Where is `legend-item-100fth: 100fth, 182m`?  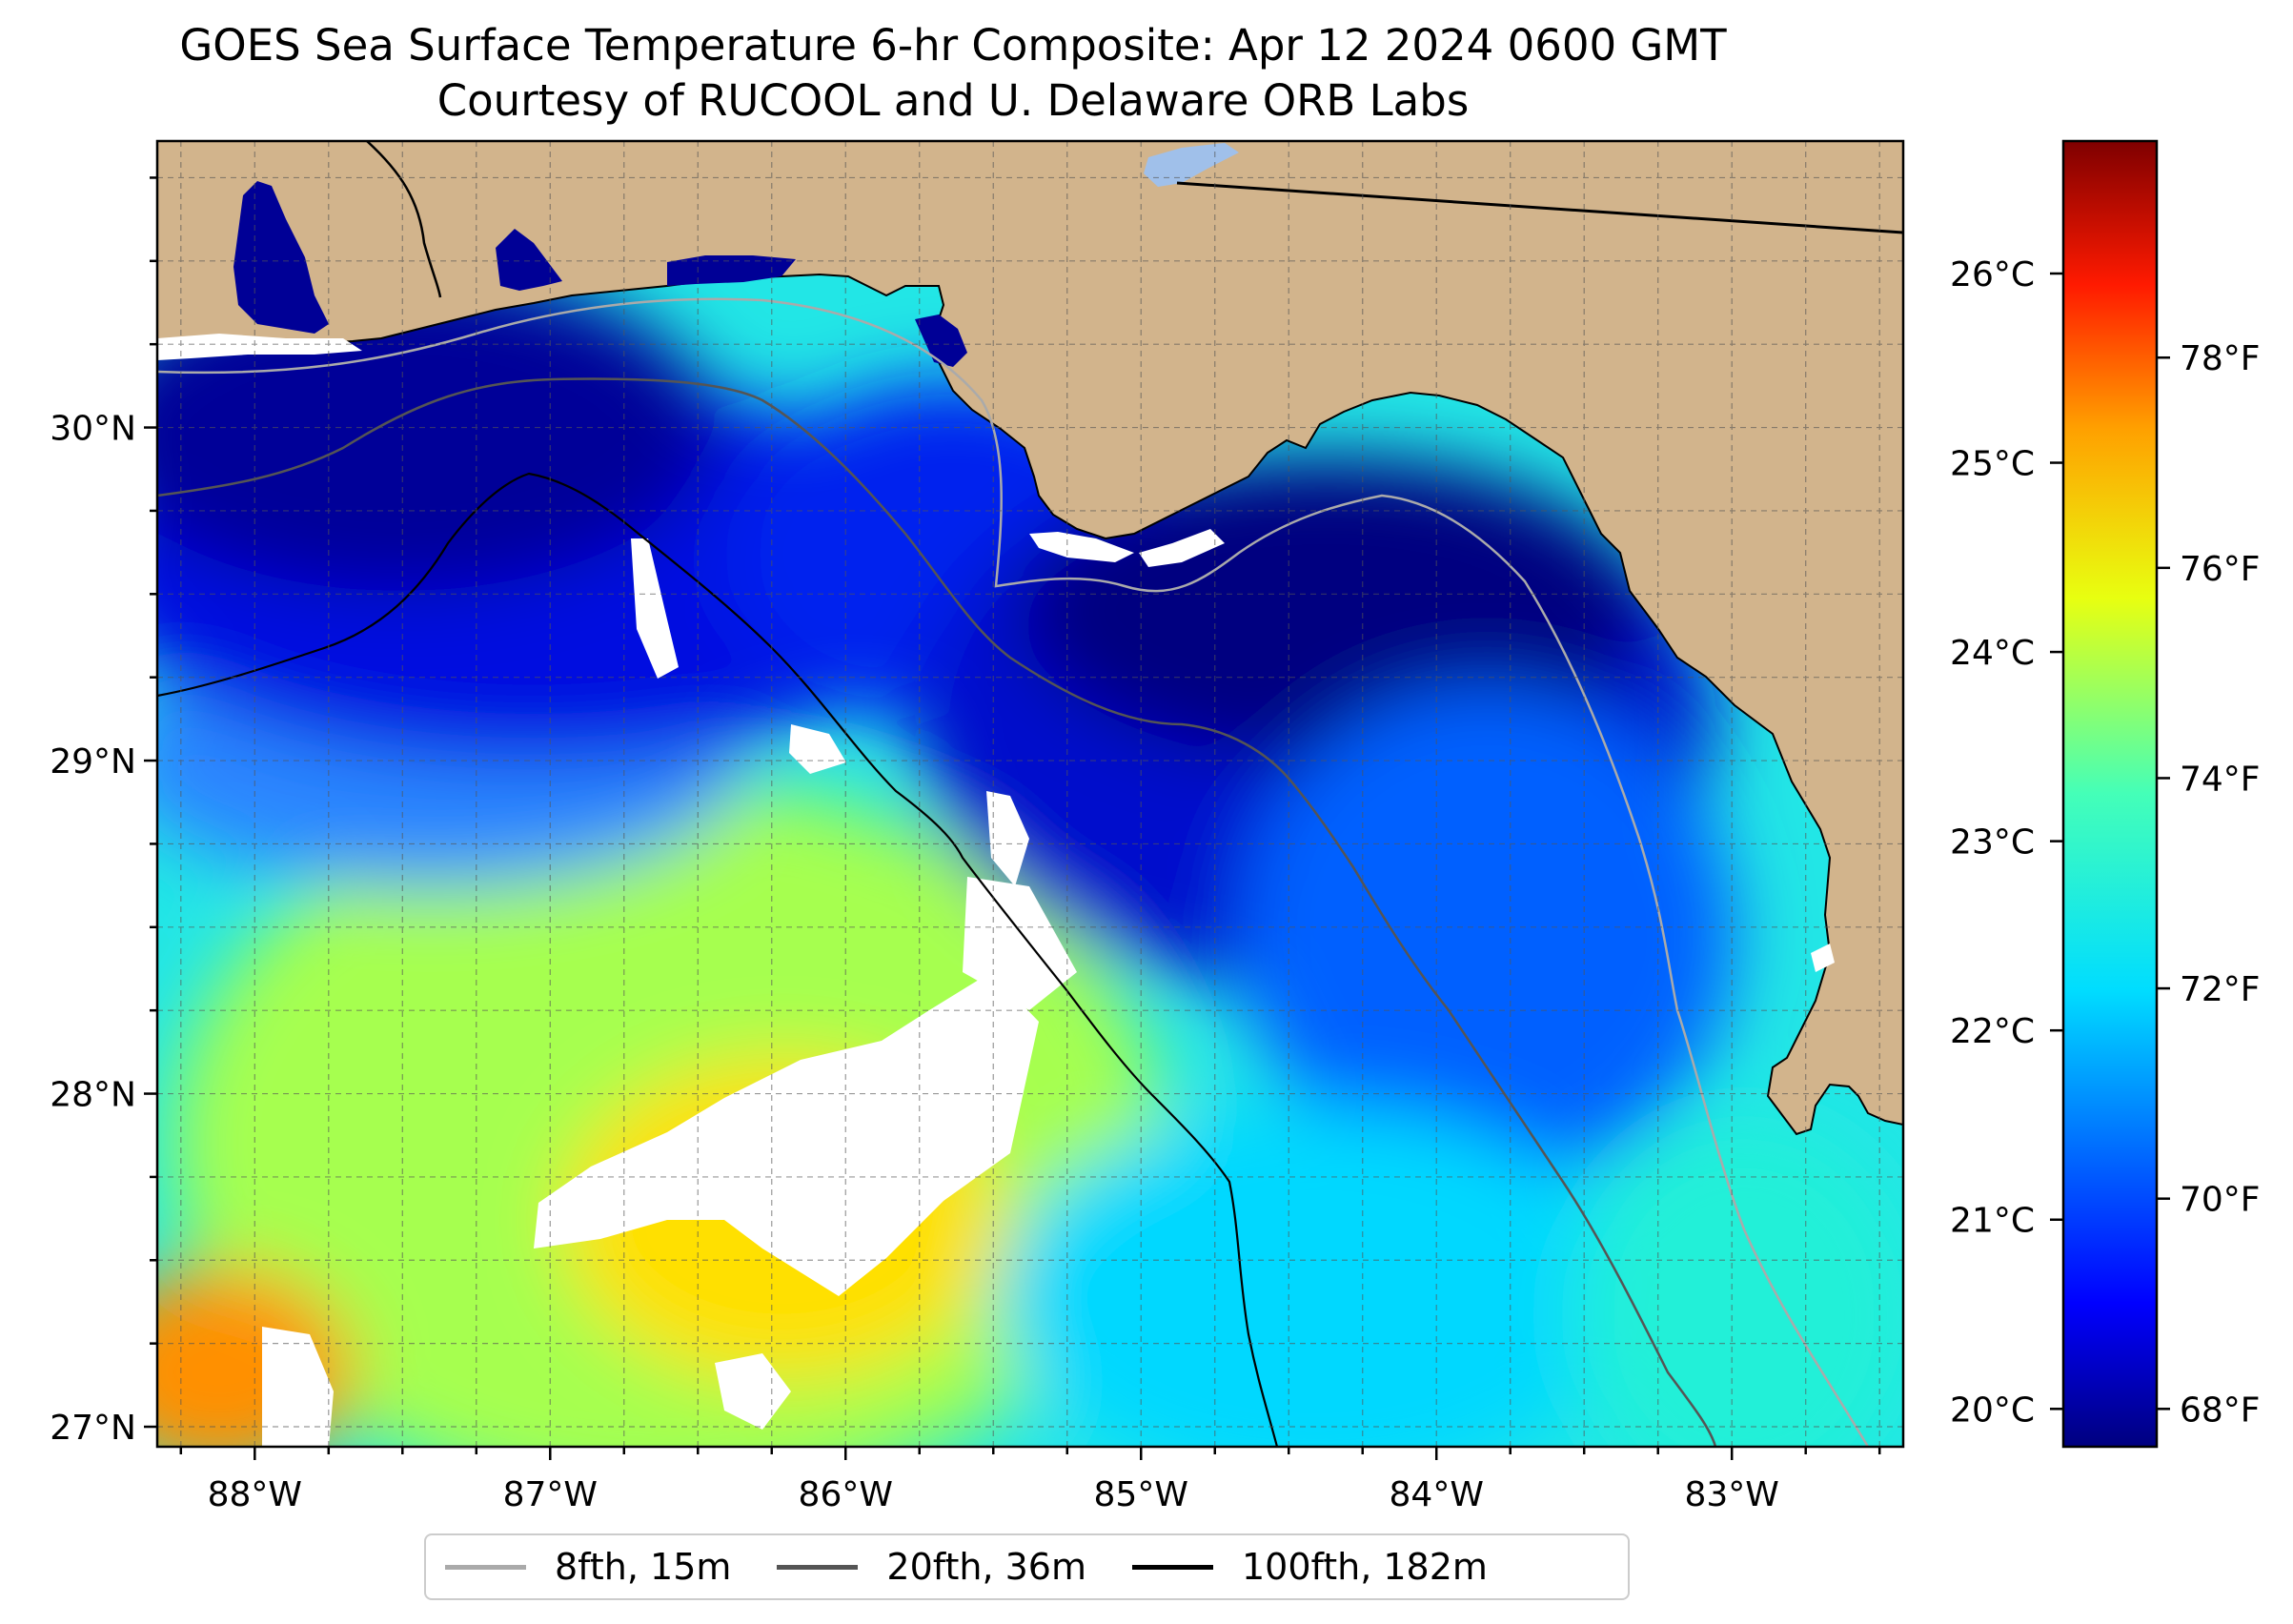 legend-item-100fth: 100fth, 182m is located at coordinates (1309, 1567).